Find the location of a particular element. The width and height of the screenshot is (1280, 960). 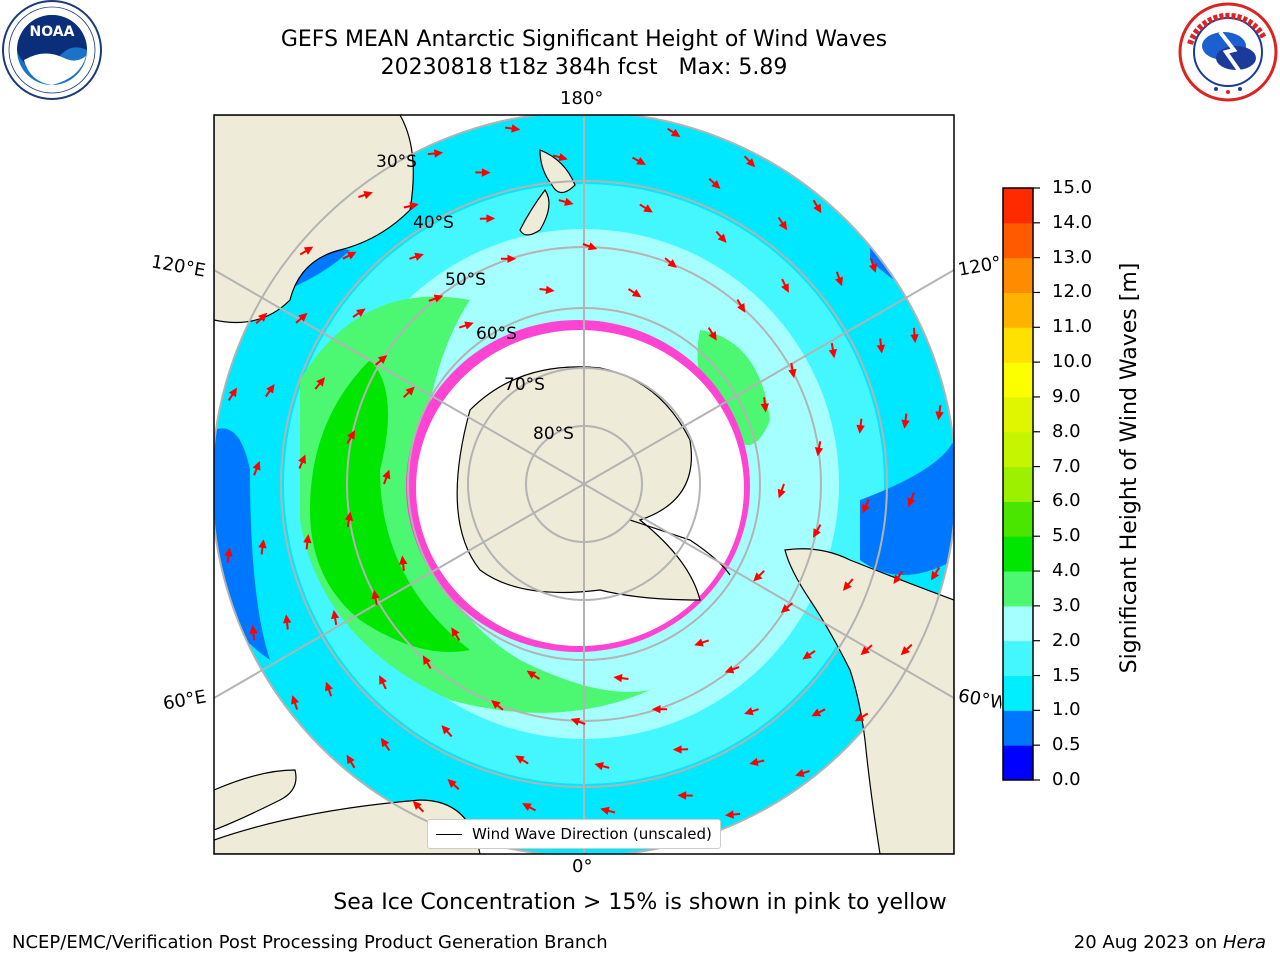

meridian-120e is located at coordinates (399, 377).